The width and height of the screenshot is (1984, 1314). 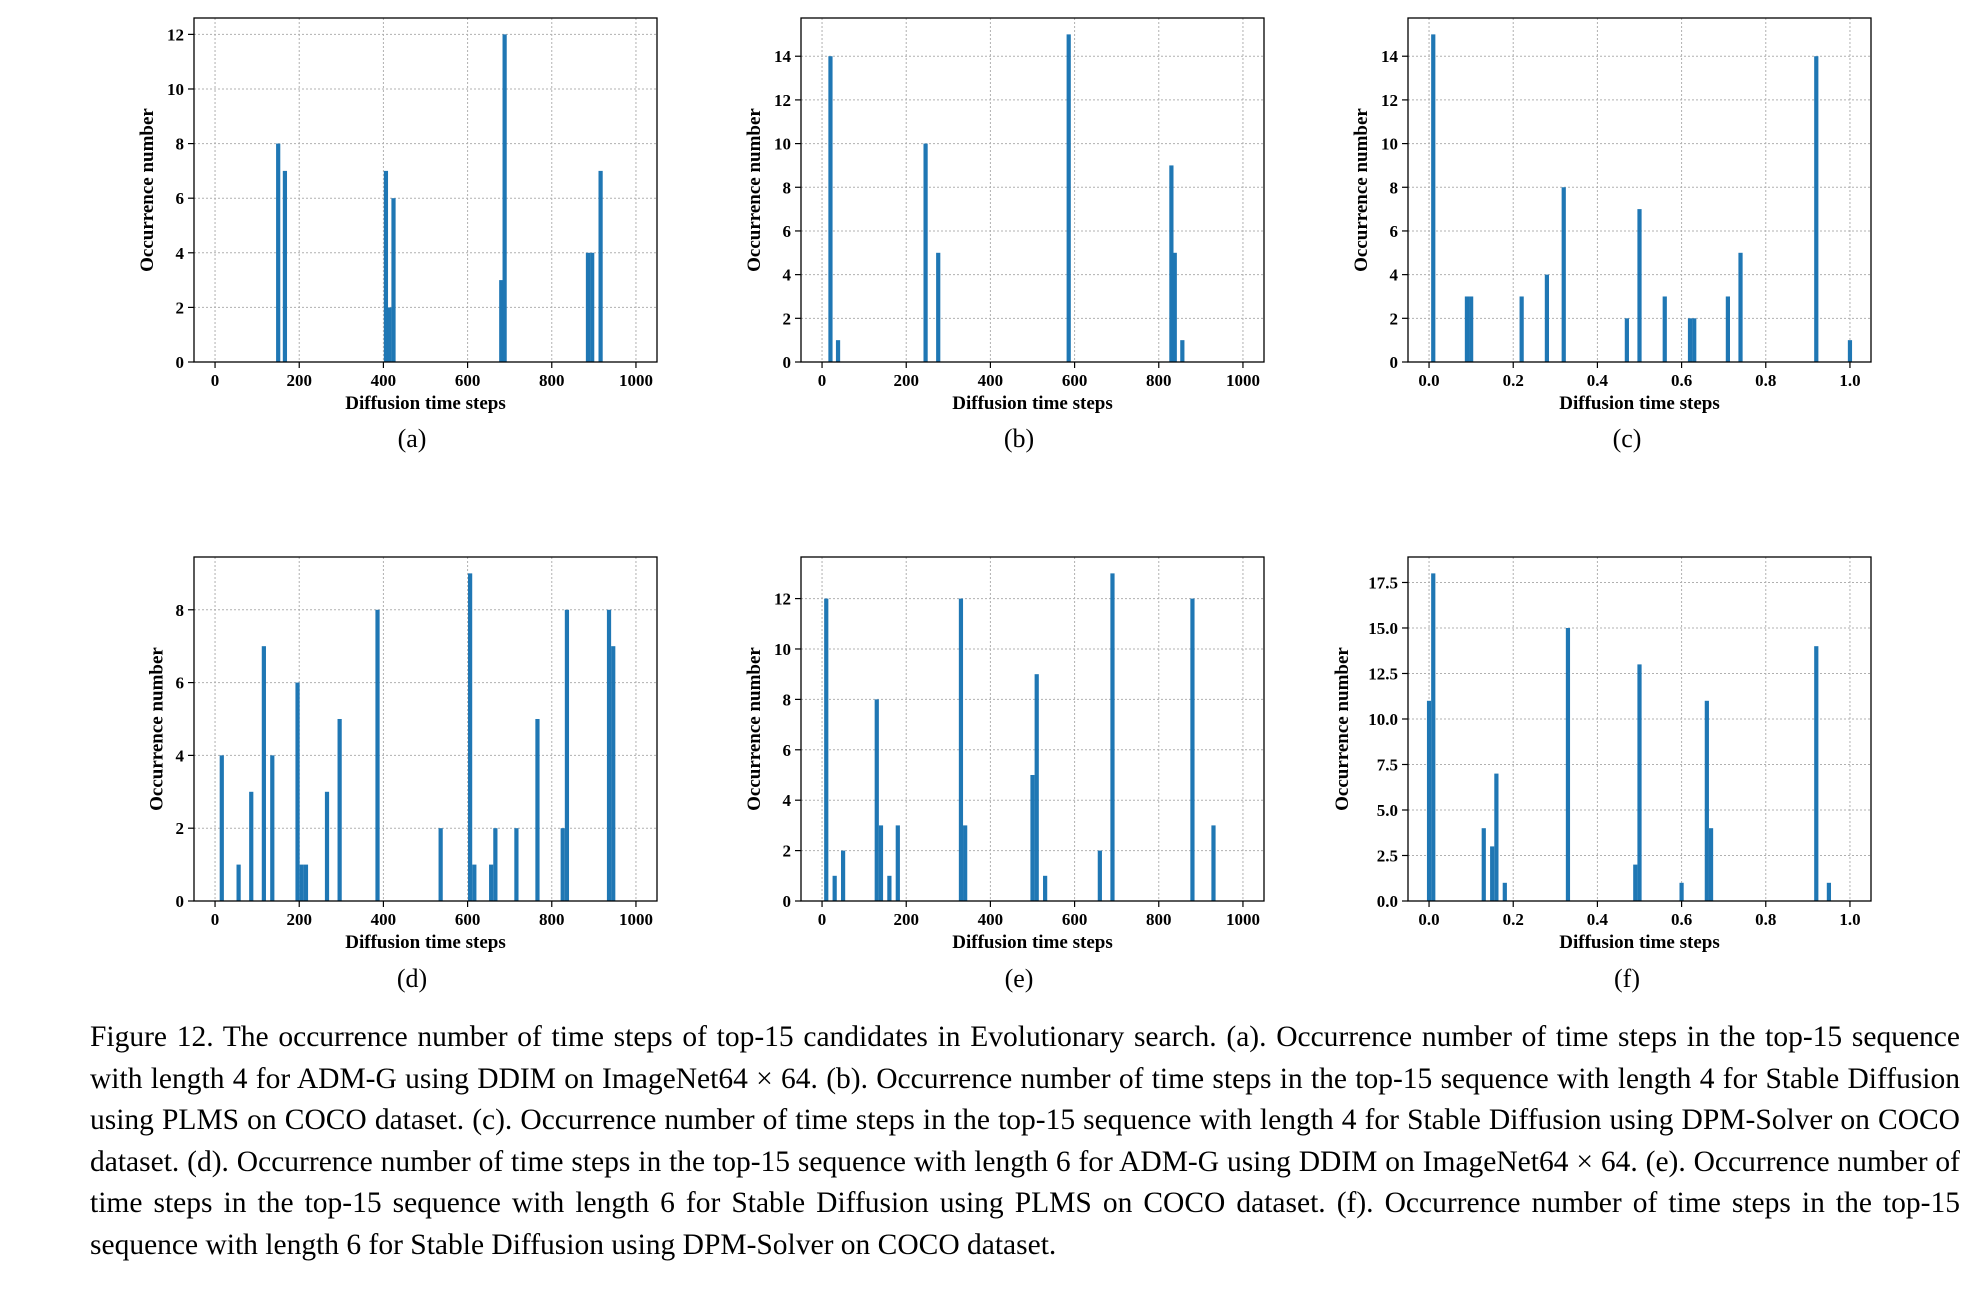 I want to click on x-tick-label: 1.0, so click(x=1849, y=919).